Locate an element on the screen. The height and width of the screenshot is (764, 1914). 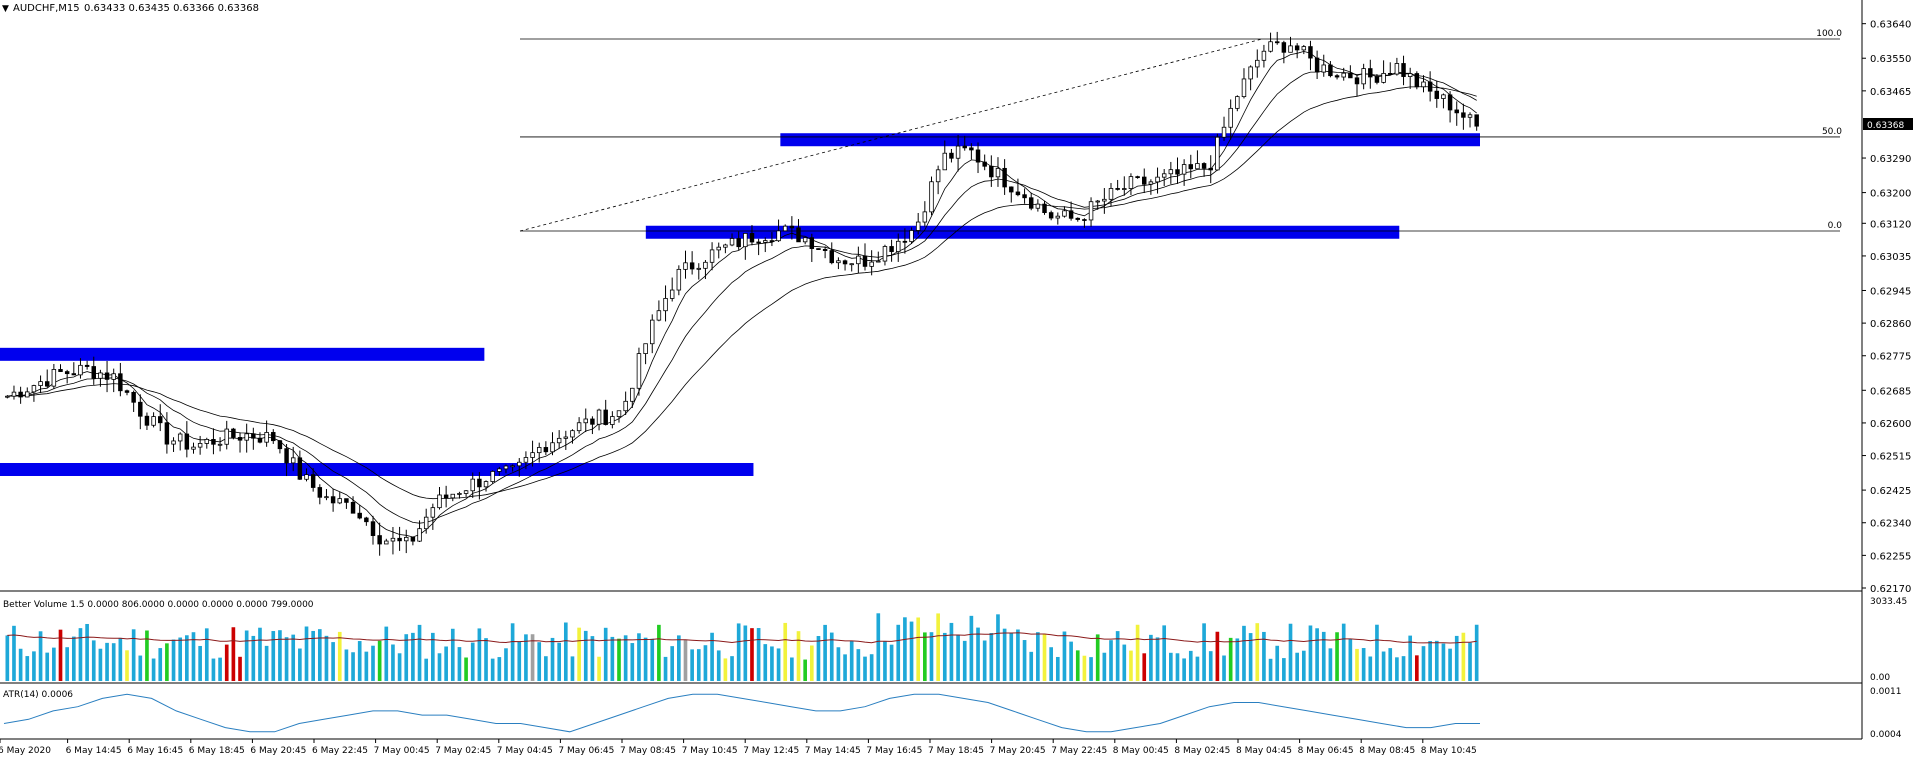
time-tick-label: 8 May 00:45 is located at coordinates (1141, 751).